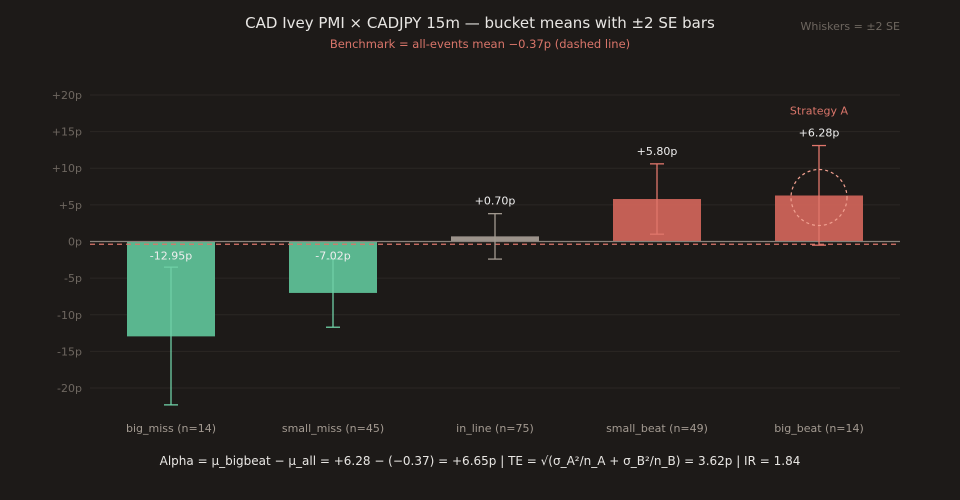 The width and height of the screenshot is (960, 500). Describe the element at coordinates (67, 168) in the screenshot. I see `y-tick-label: +10p` at that location.